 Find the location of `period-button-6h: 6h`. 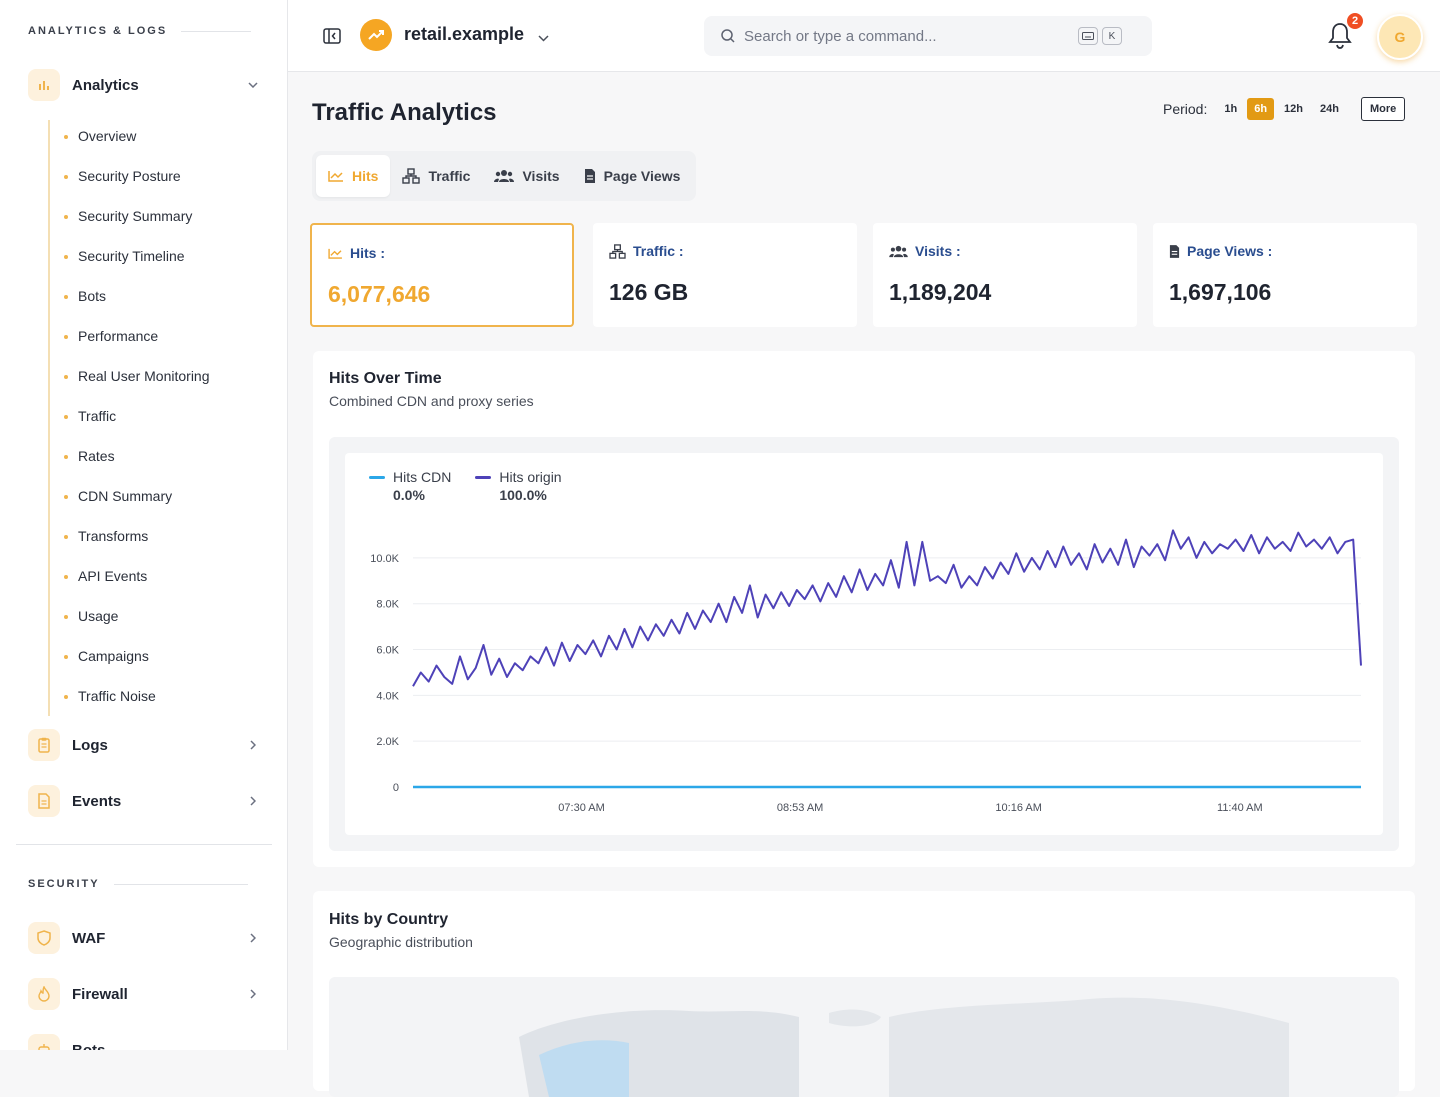

period-button-6h: 6h is located at coordinates (1261, 109).